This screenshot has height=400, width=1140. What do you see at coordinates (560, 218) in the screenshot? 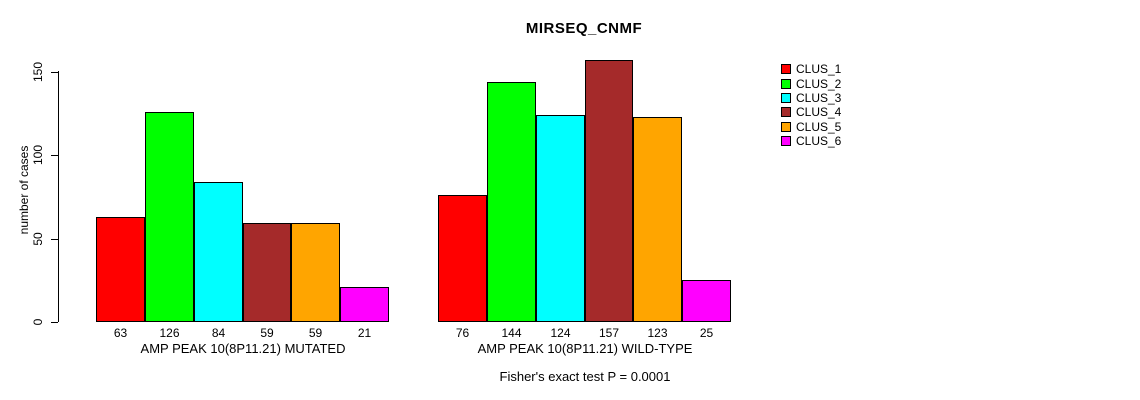
I see `bar-clus_3-group2` at bounding box center [560, 218].